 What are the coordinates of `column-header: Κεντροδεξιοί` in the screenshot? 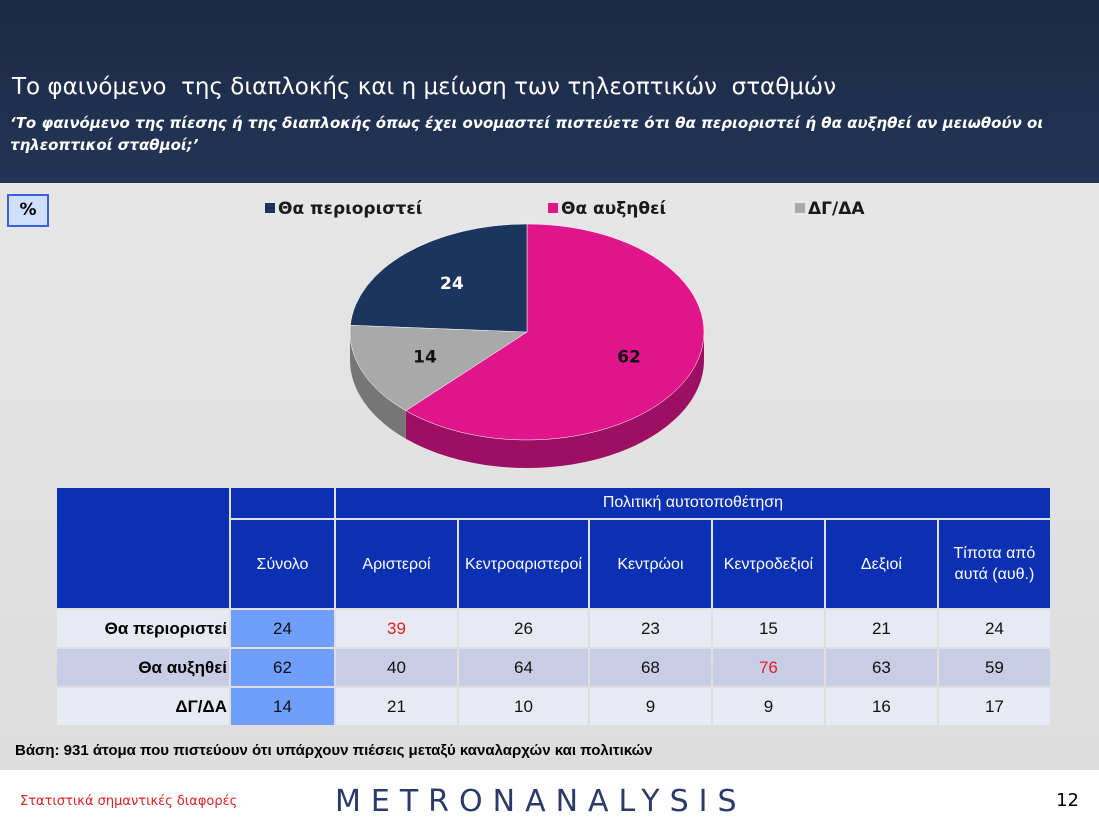 It's located at (768, 564).